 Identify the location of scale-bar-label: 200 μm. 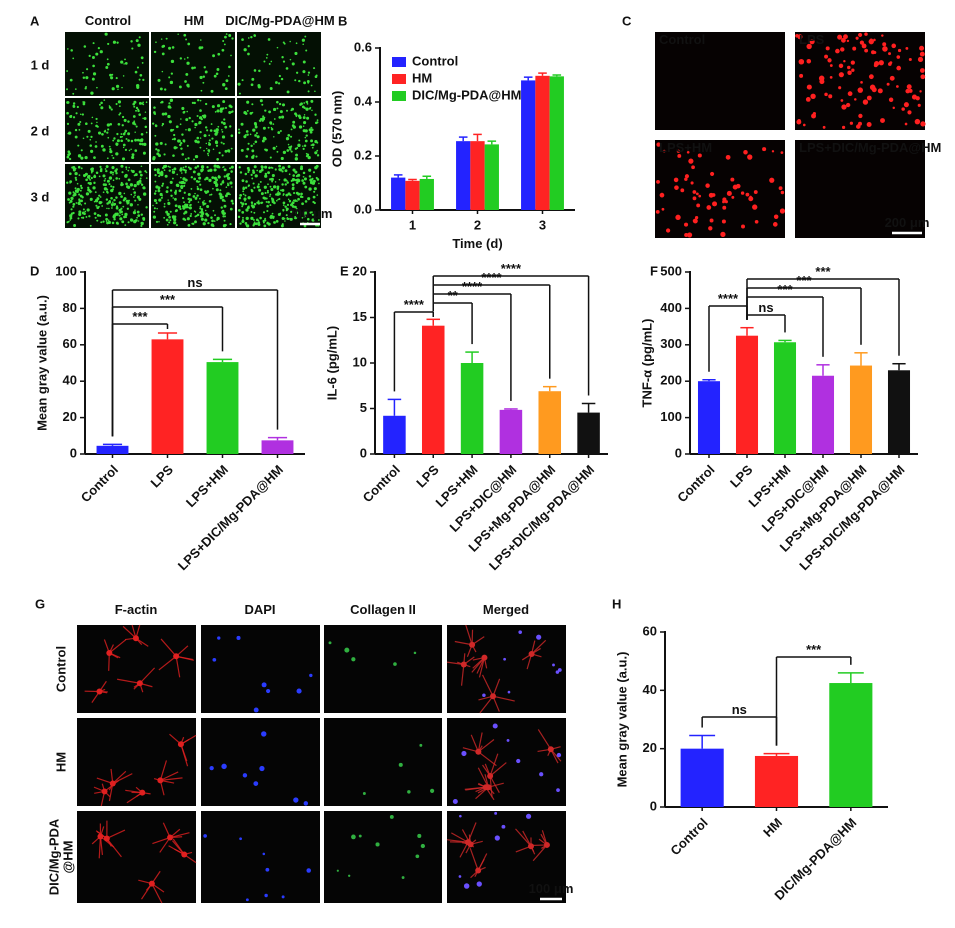
(907, 222).